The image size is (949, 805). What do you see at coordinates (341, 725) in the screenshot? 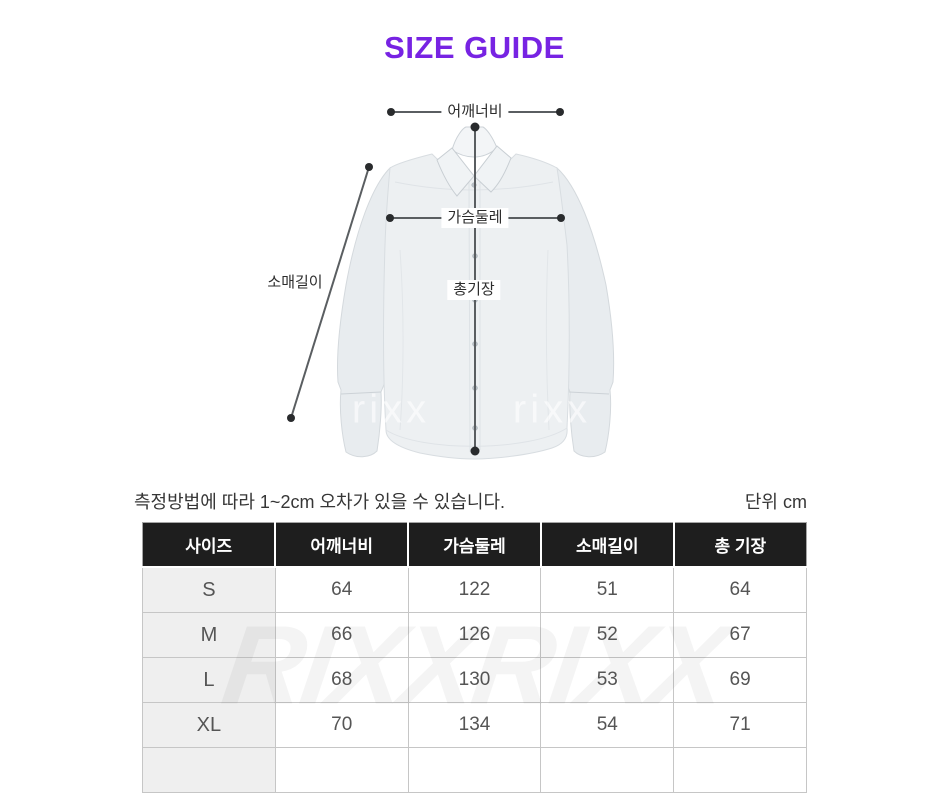
I see `table-cell: 70` at bounding box center [341, 725].